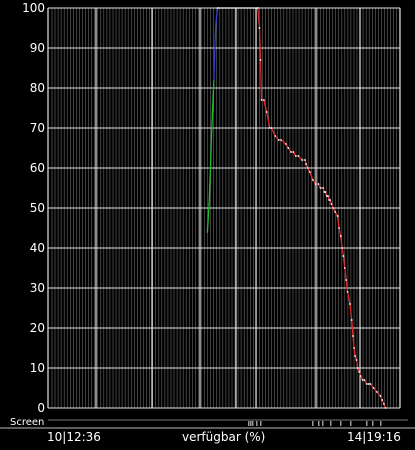  Describe the element at coordinates (27, 422) in the screenshot. I see `screen-label: Screen` at that location.